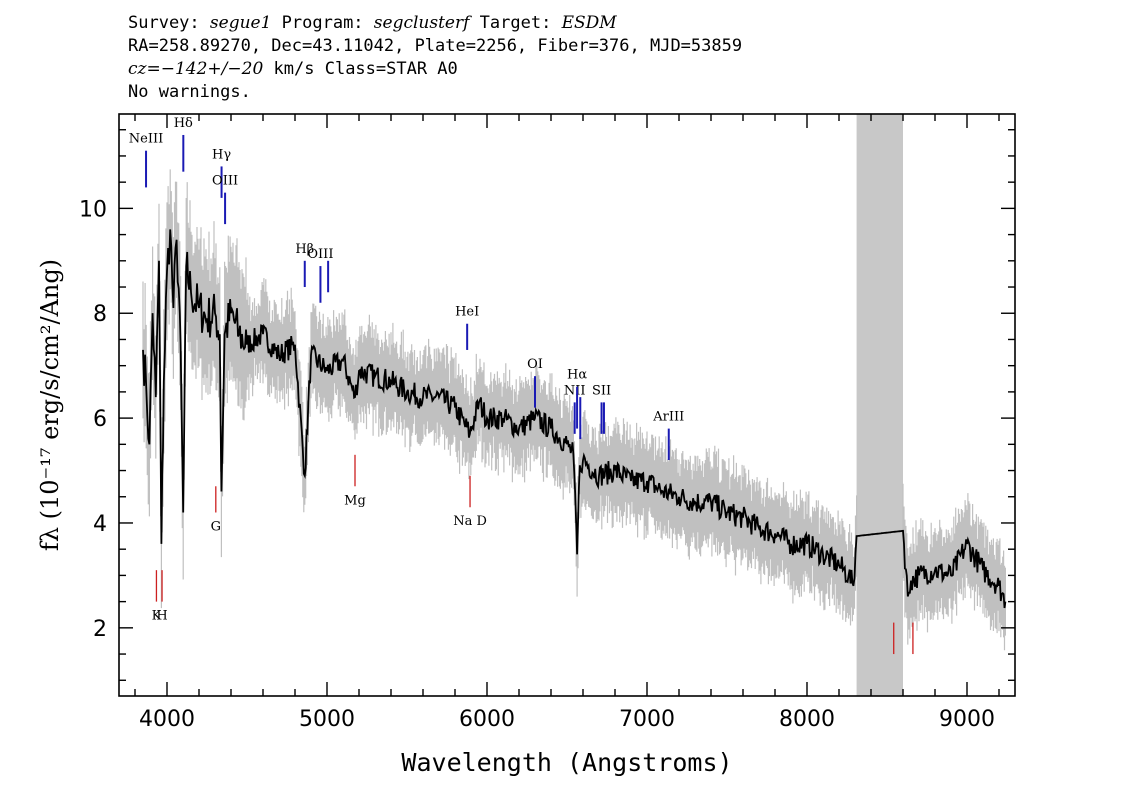 This screenshot has height=810, width=1134. What do you see at coordinates (575, 390) in the screenshot?
I see `emission-line-label: NII` at bounding box center [575, 390].